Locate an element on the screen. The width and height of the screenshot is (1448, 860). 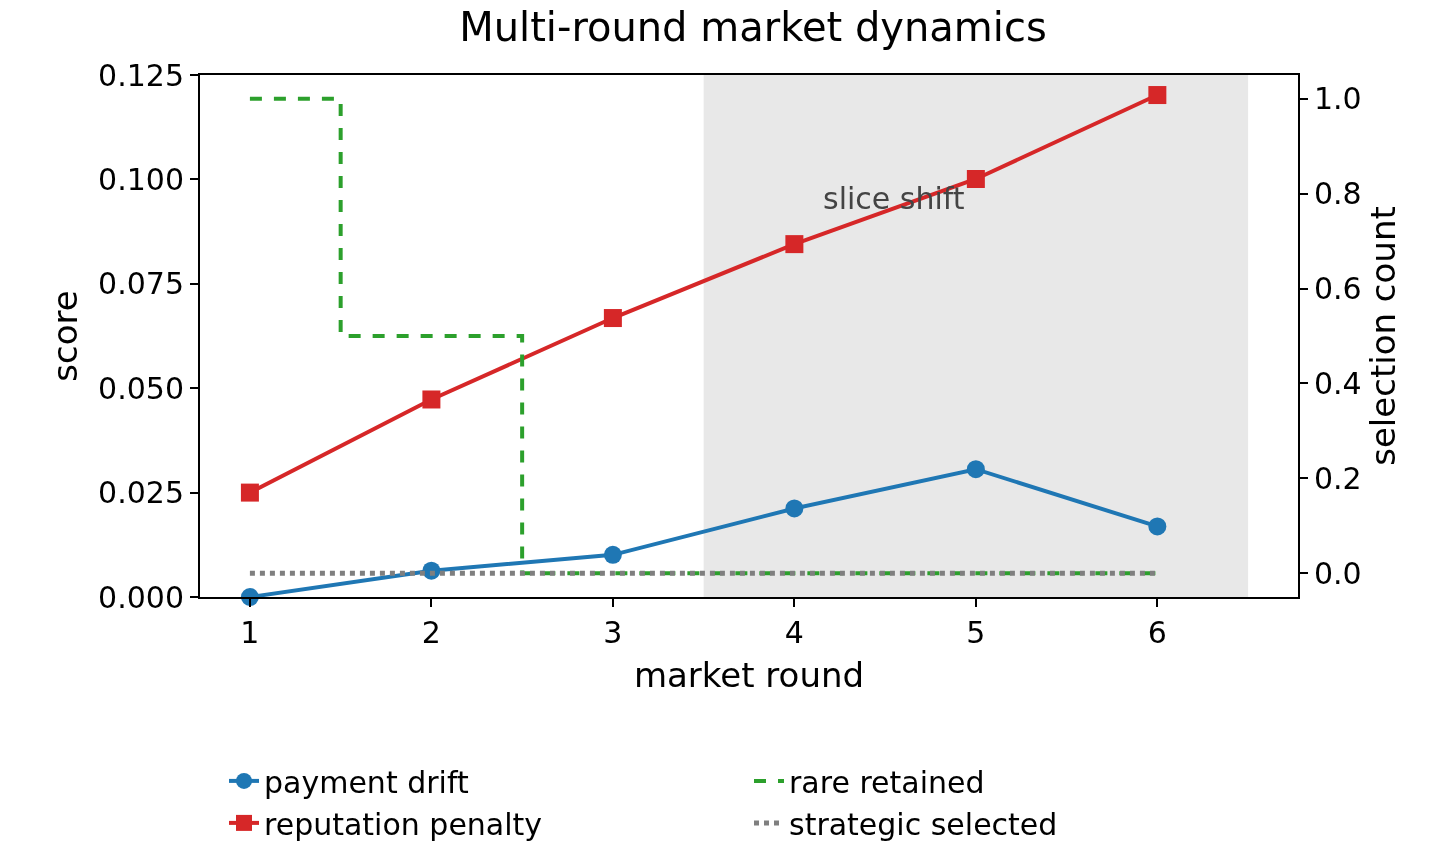
y2-tick-label: 0.0 is located at coordinates (1338, 573).